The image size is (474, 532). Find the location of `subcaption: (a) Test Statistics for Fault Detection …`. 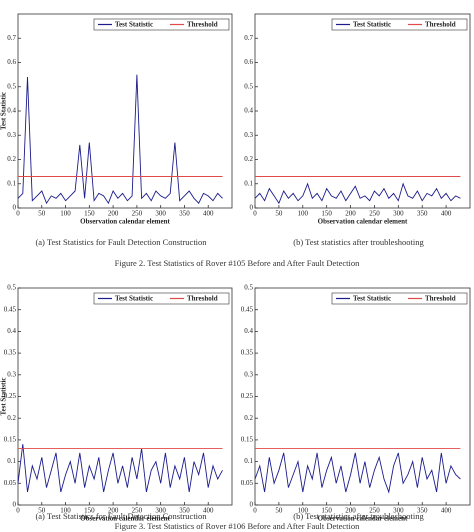

subcaption: (a) Test Statistics for Fault Detection … is located at coordinates (121, 242).